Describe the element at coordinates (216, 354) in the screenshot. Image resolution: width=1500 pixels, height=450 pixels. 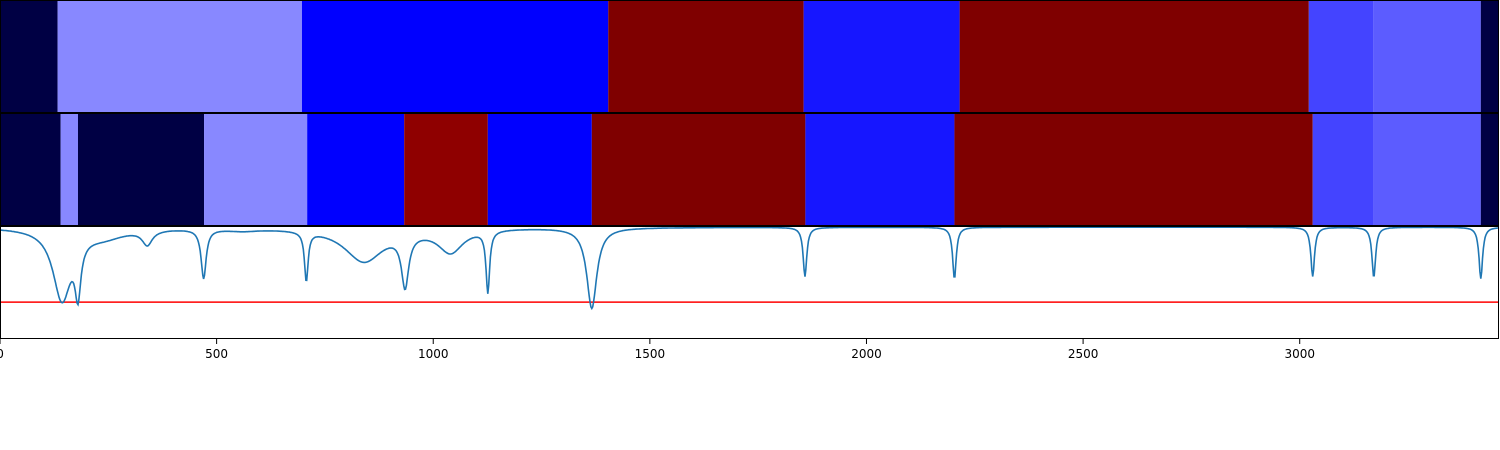
I see `x-tick-label-500: 500` at that location.